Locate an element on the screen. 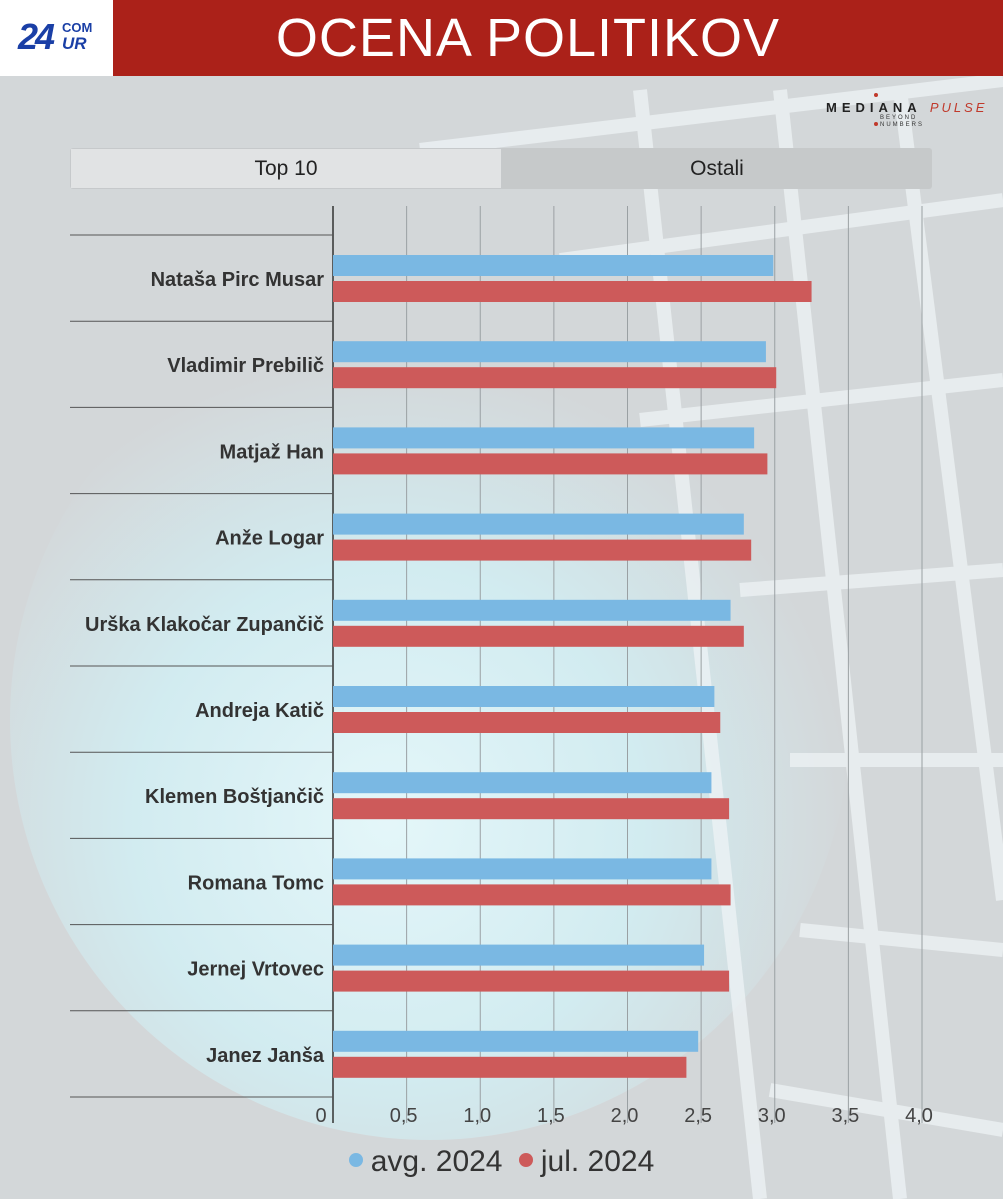 The width and height of the screenshot is (1003, 1199). category-label: Klemen Boštjančič is located at coordinates (234, 797).